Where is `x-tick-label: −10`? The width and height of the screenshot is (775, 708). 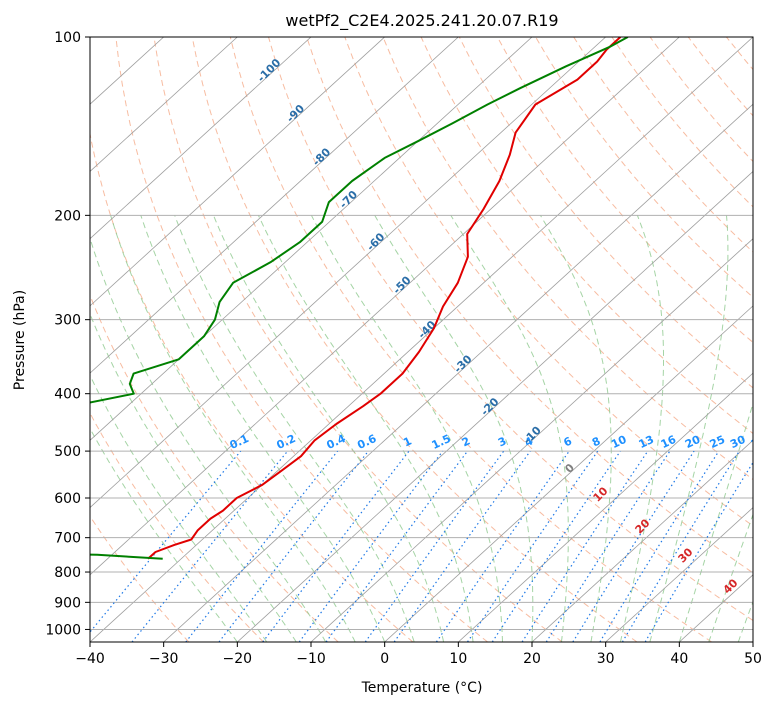
x-tick-label: −10 is located at coordinates (311, 659).